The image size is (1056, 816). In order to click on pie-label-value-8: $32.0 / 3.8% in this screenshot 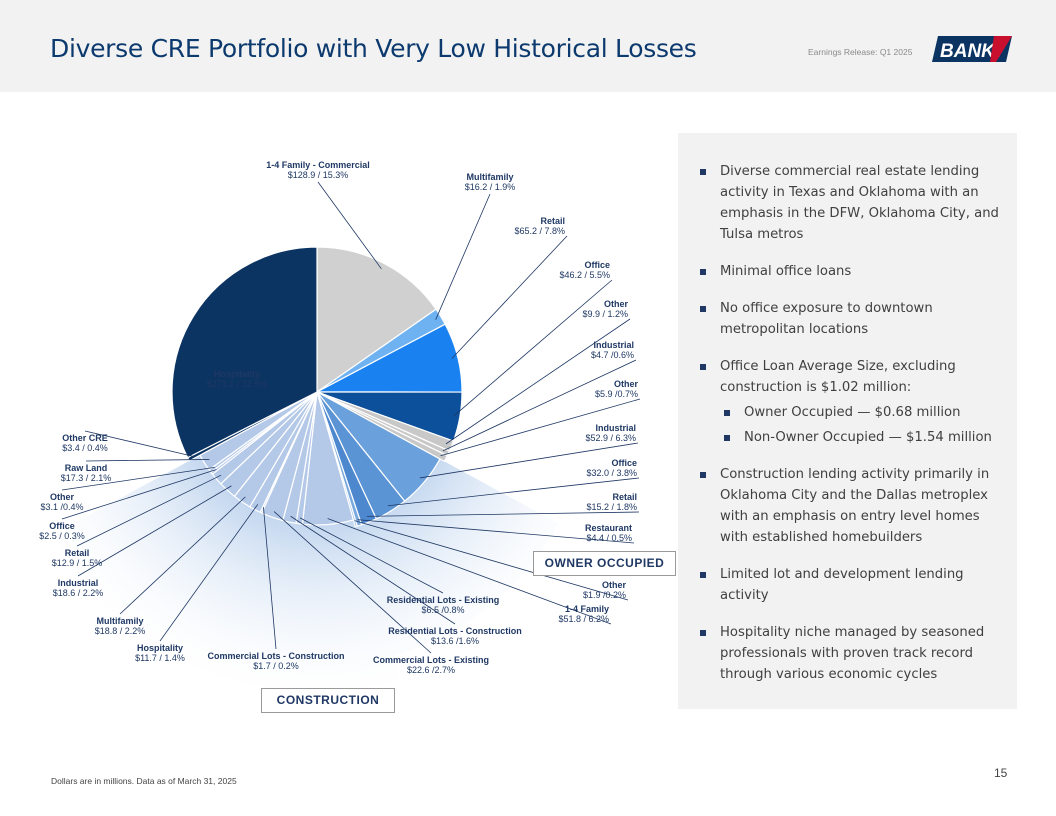, I will do `click(611, 473)`.